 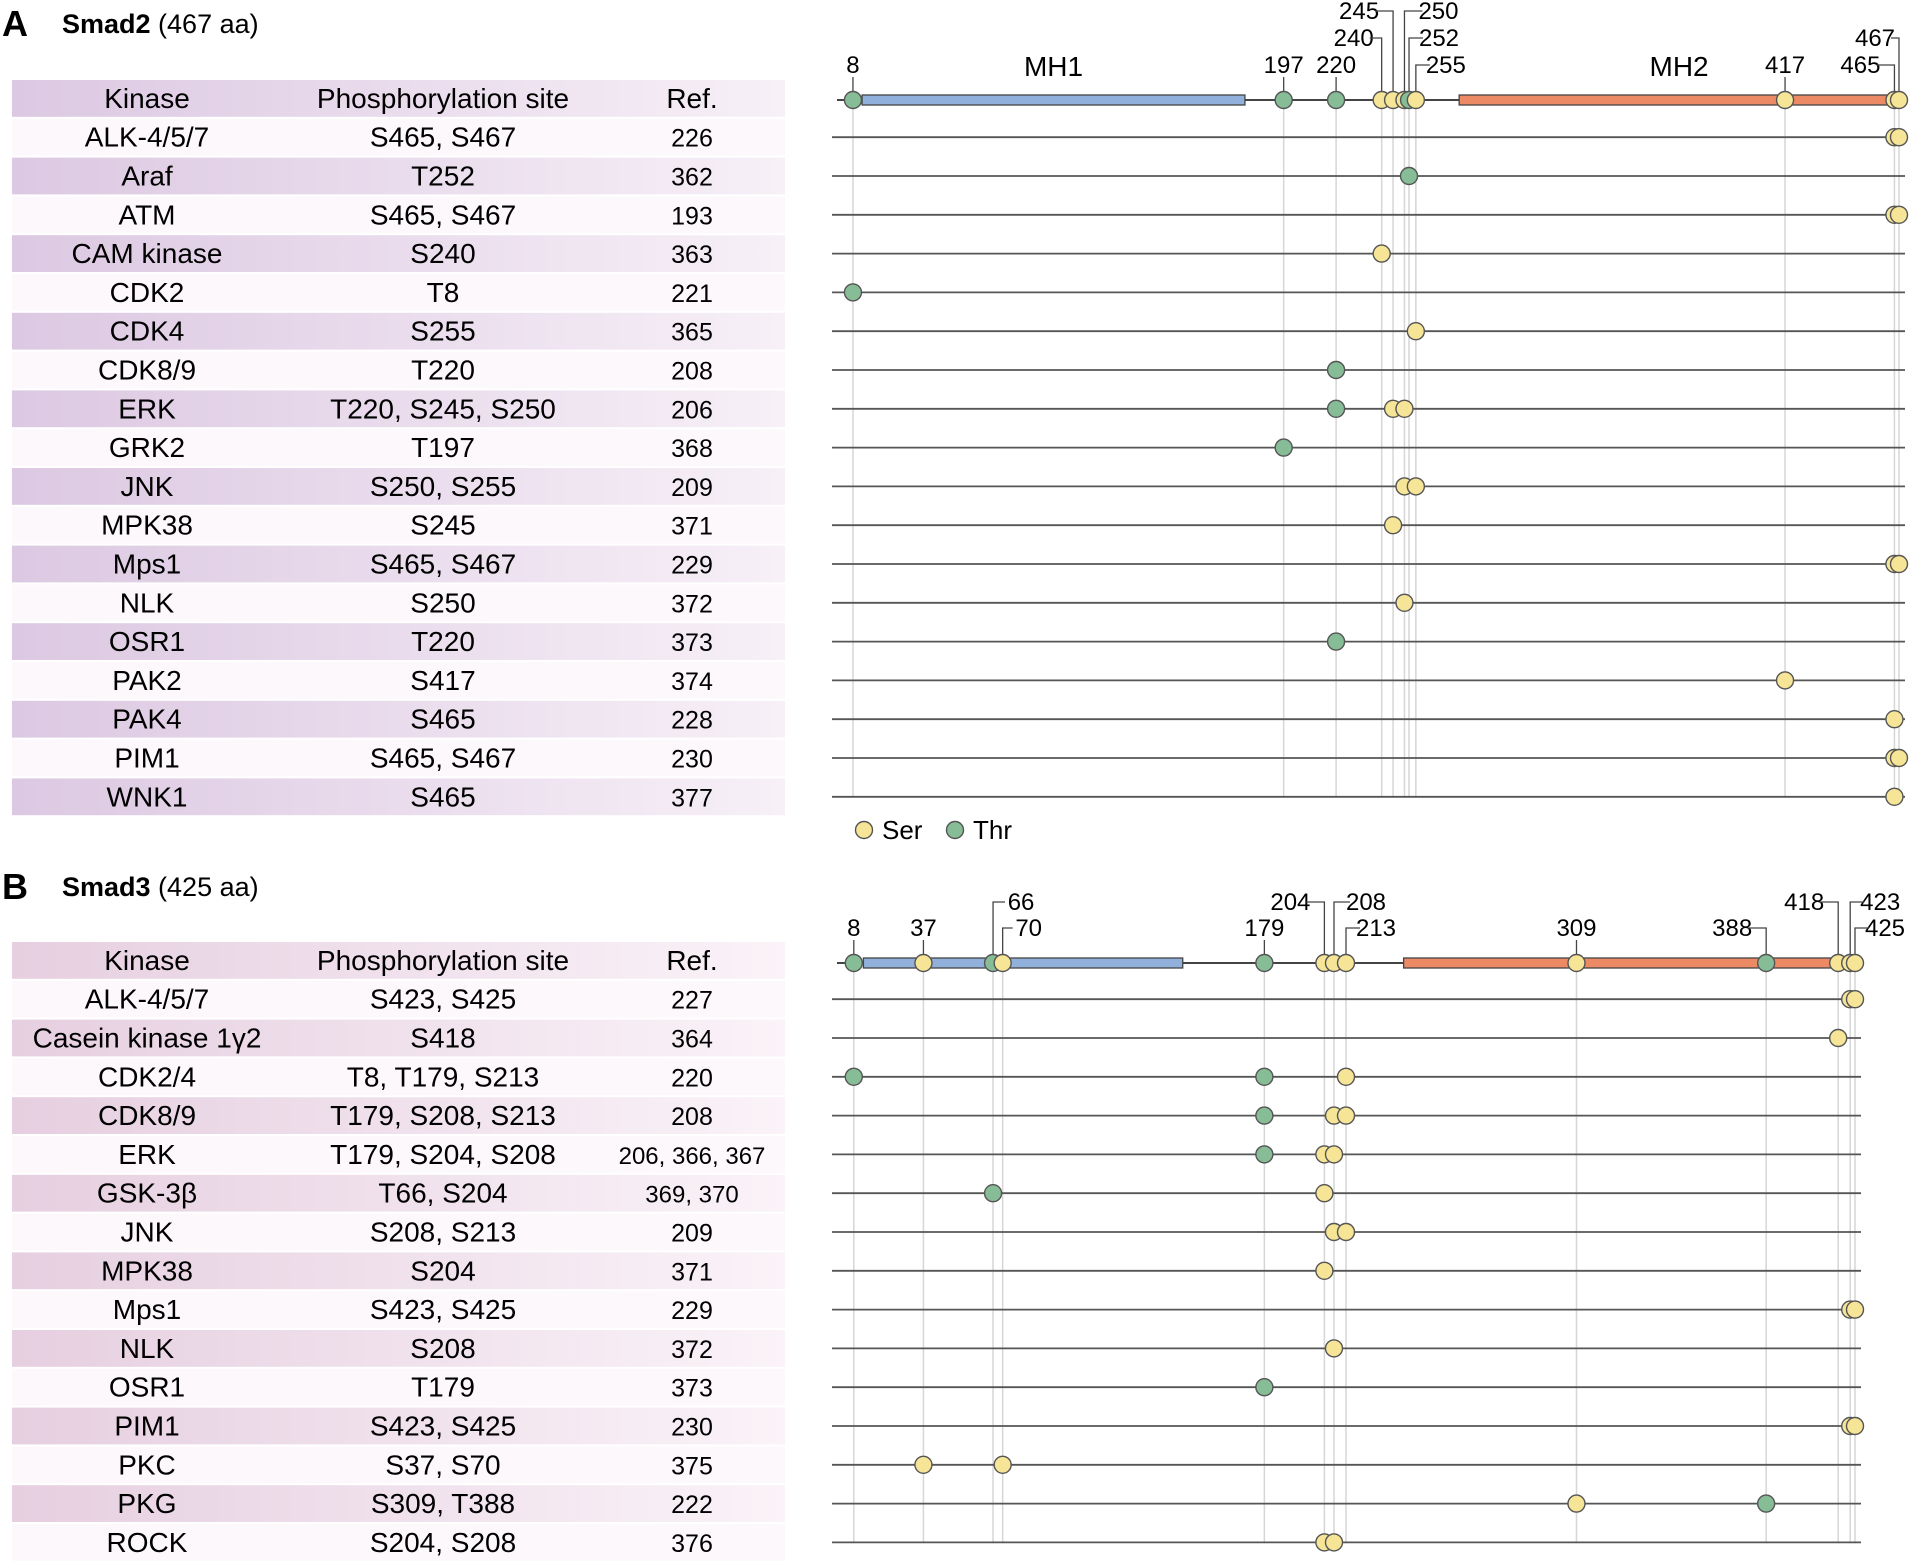 What do you see at coordinates (1626, 963) in the screenshot?
I see `mh2-domain` at bounding box center [1626, 963].